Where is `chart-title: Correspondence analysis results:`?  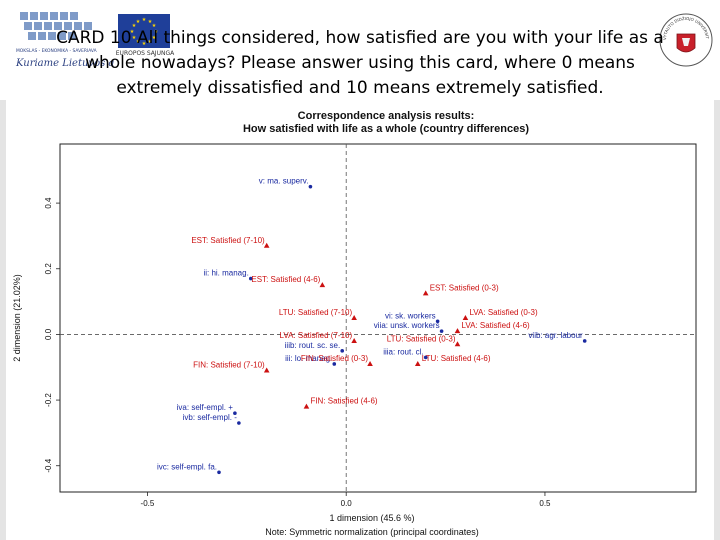 chart-title: Correspondence analysis results: is located at coordinates (386, 116).